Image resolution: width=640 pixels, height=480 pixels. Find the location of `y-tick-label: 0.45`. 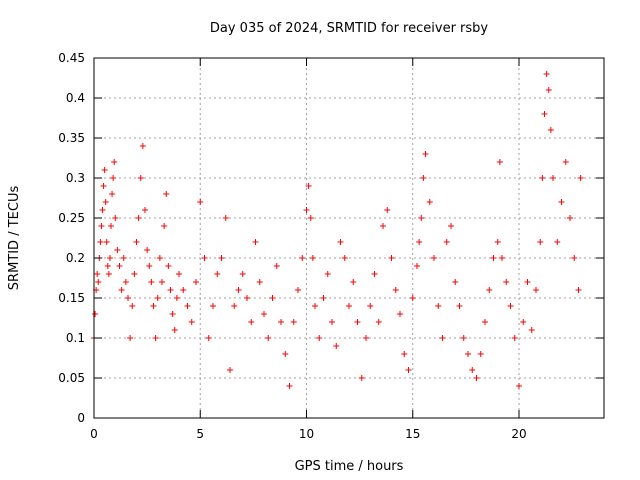

y-tick-label: 0.45 is located at coordinates (71, 58).